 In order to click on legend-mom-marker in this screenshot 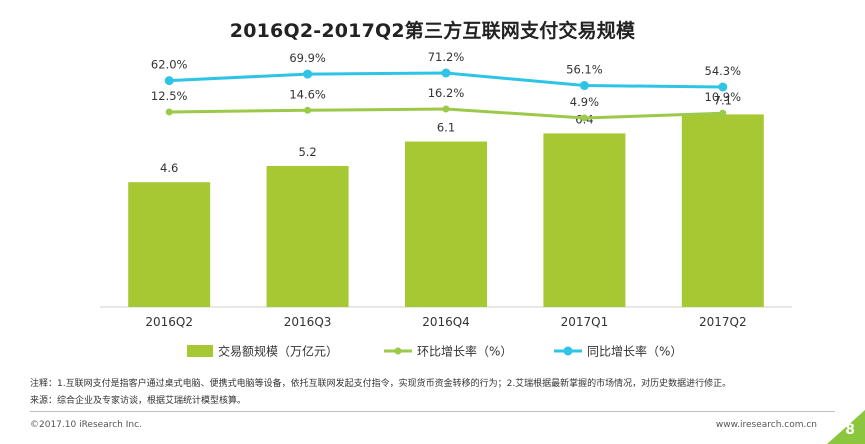, I will do `click(398, 351)`.